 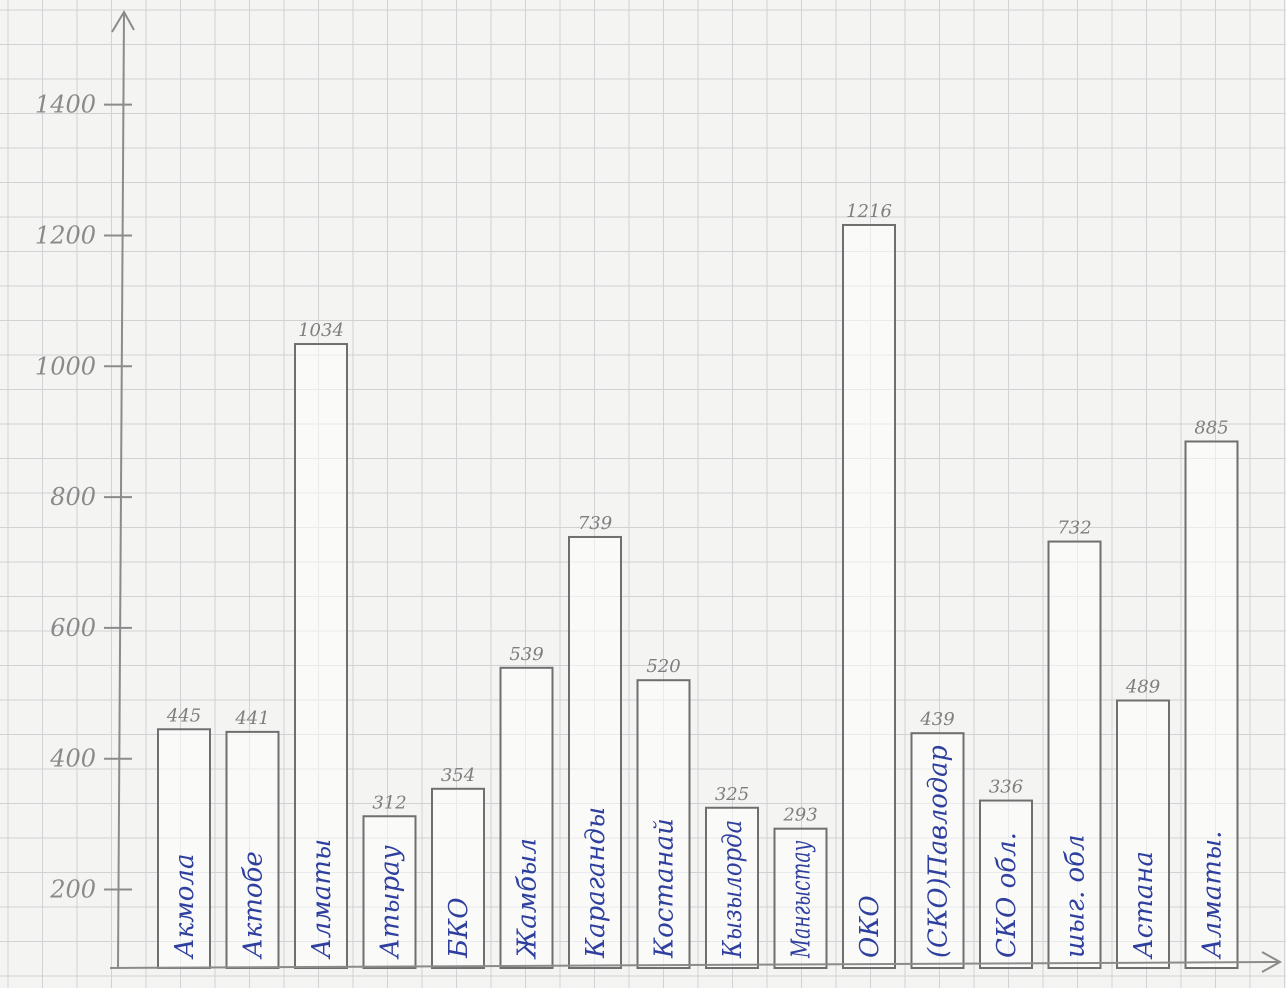 What do you see at coordinates (1076, 896) in the screenshot?
I see `category-label: шыг. обл` at bounding box center [1076, 896].